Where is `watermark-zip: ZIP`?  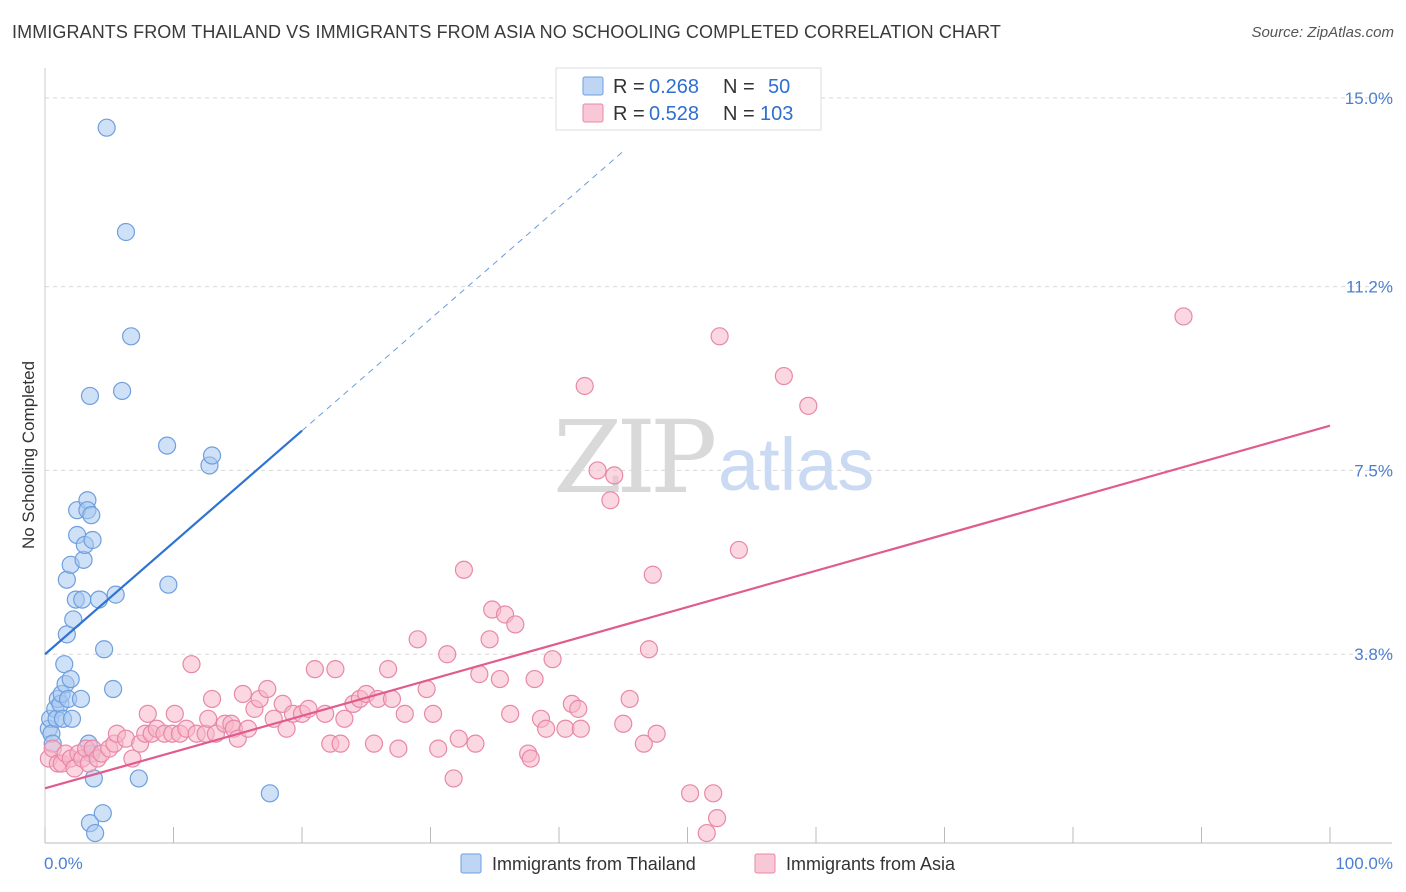 watermark-zip: ZIP is located at coordinates (633, 457).